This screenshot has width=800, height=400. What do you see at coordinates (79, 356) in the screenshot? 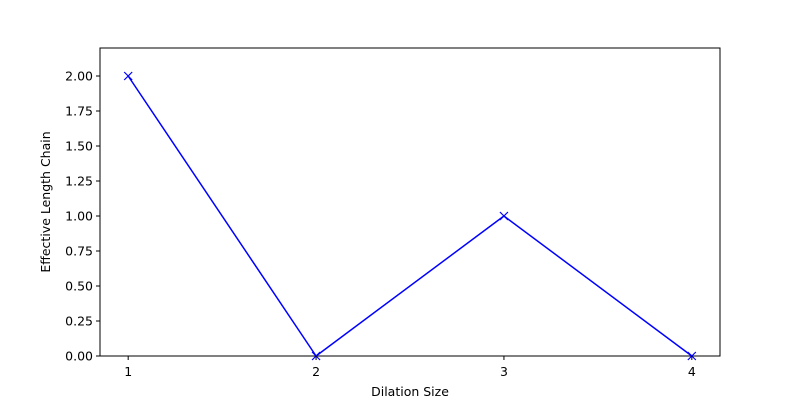
I see `y-tick-label: 0.00` at bounding box center [79, 356].